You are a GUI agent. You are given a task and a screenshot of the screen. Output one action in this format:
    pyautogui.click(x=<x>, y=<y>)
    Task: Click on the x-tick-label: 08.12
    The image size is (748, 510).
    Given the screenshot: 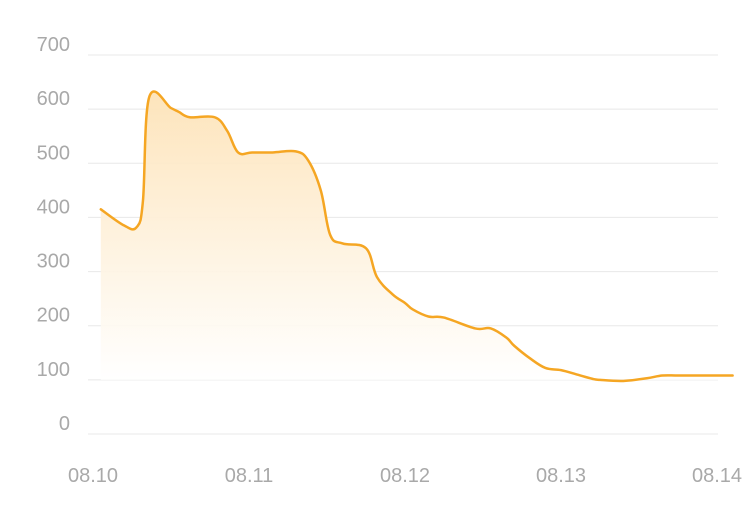 What is the action you would take?
    pyautogui.click(x=405, y=476)
    